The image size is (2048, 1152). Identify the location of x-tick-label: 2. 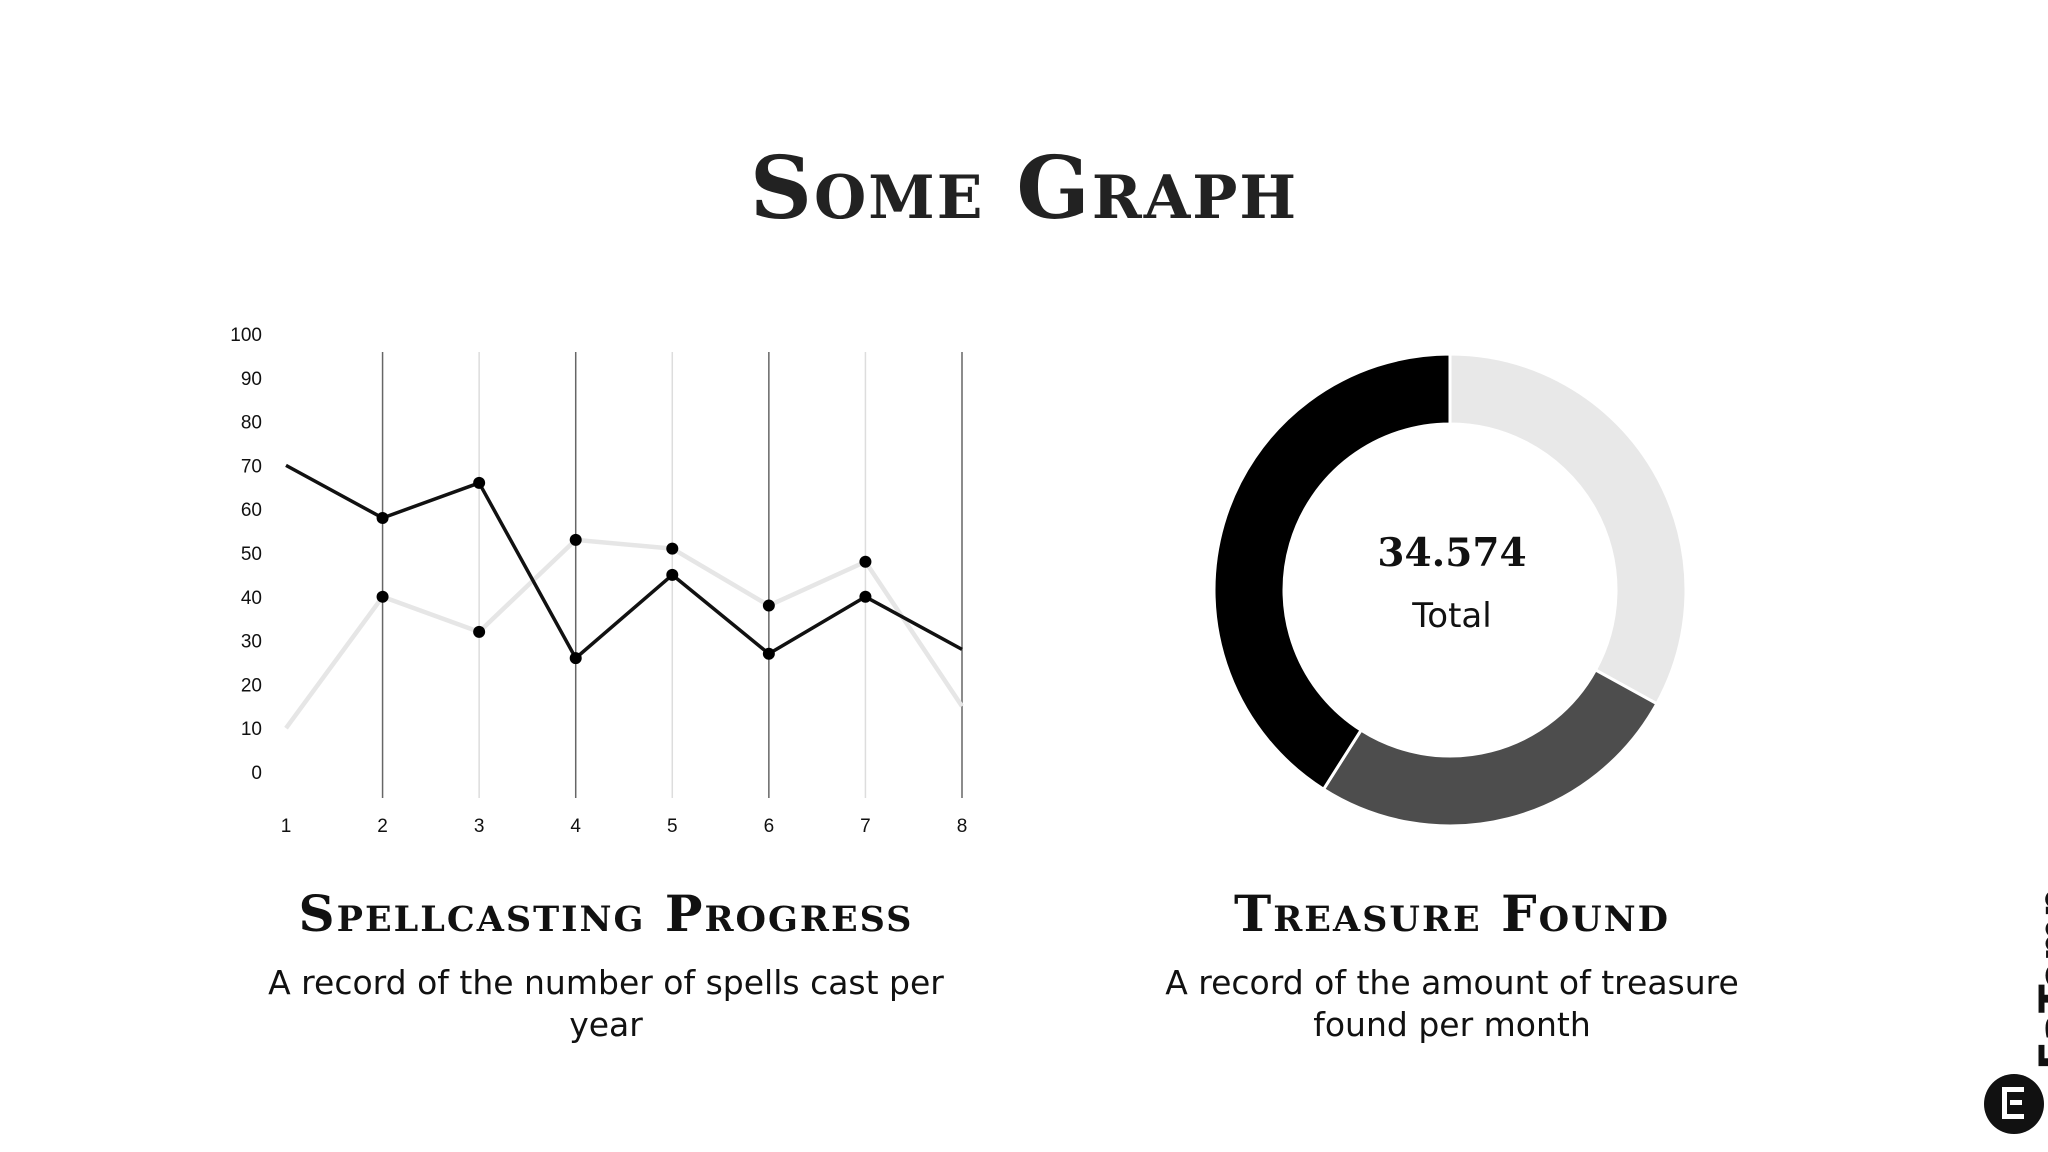
(382, 826).